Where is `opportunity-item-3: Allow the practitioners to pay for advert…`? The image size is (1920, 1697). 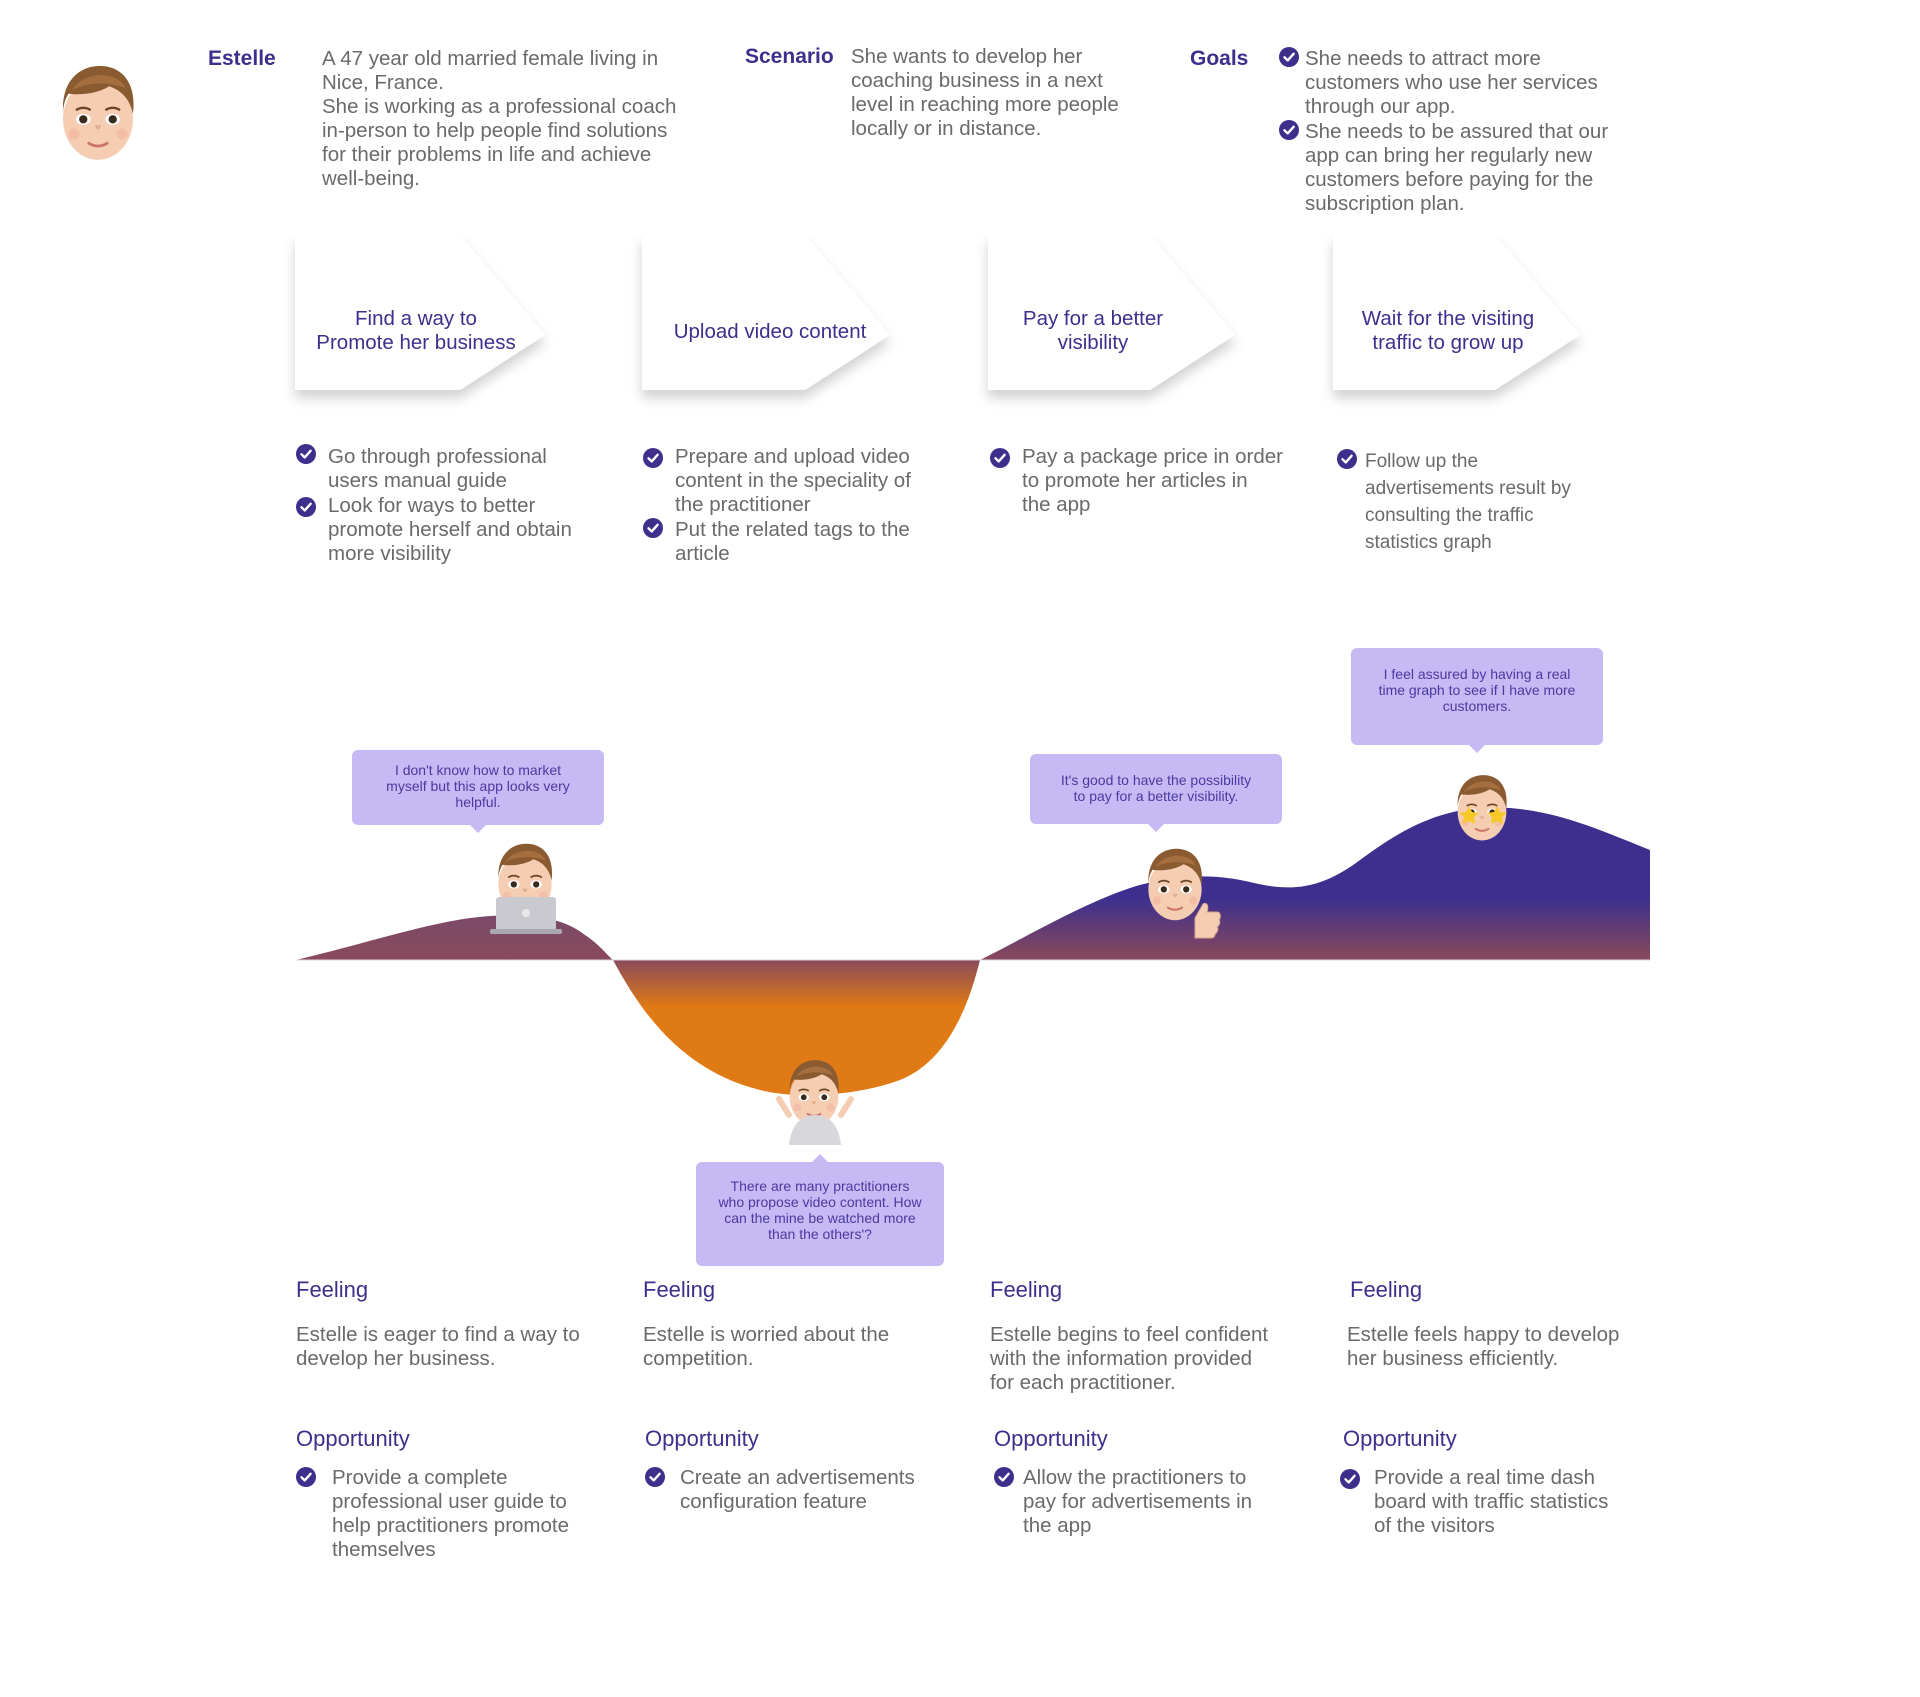 opportunity-item-3: Allow the practitioners to pay for advert… is located at coordinates (1138, 1501).